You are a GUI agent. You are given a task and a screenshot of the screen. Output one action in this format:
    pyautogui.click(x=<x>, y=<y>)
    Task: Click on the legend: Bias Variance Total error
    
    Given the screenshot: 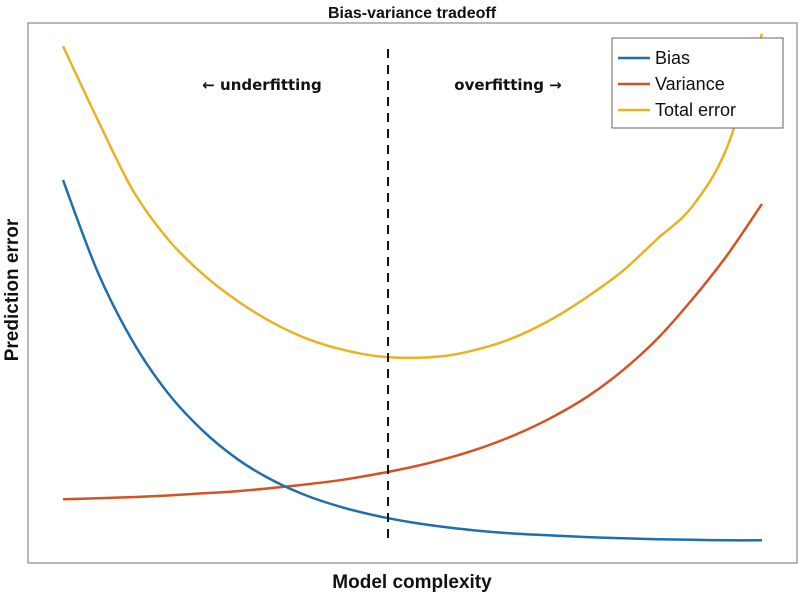 What is the action you would take?
    pyautogui.click(x=697, y=83)
    